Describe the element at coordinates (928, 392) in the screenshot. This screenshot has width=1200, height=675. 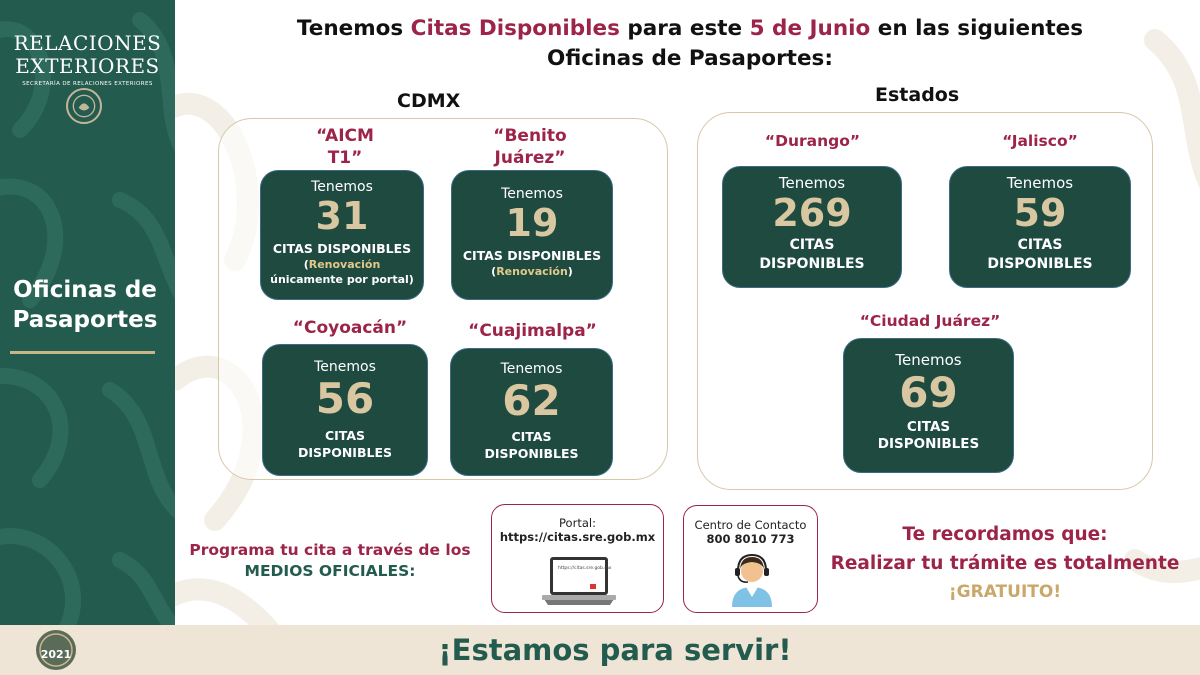
I see `card-count: 69` at that location.